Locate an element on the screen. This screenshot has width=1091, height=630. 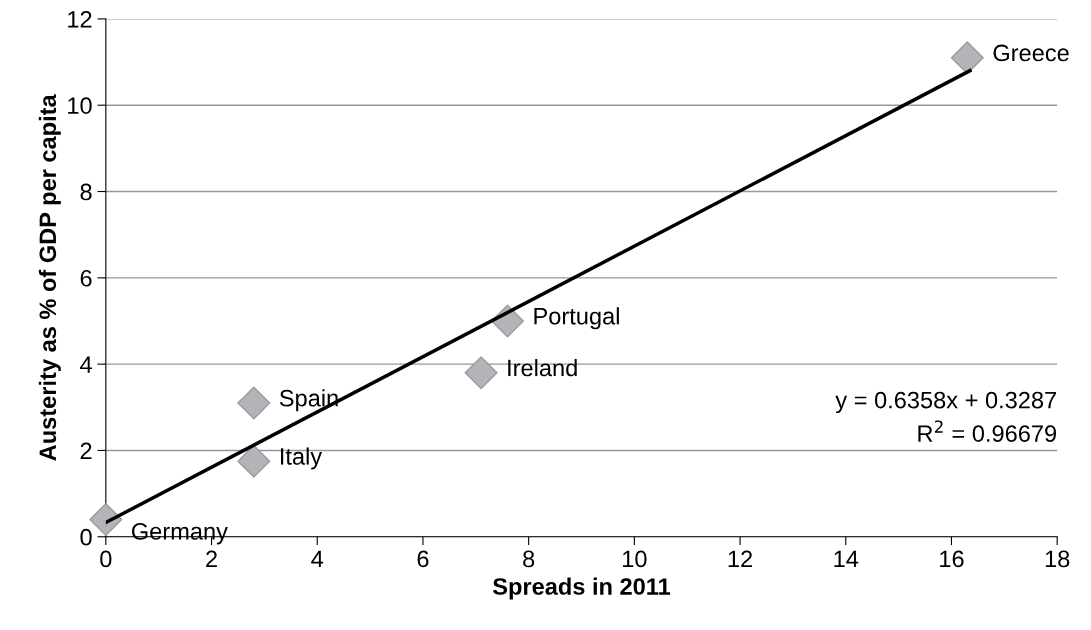
y-tick-label: 12 is located at coordinates (80, 19).